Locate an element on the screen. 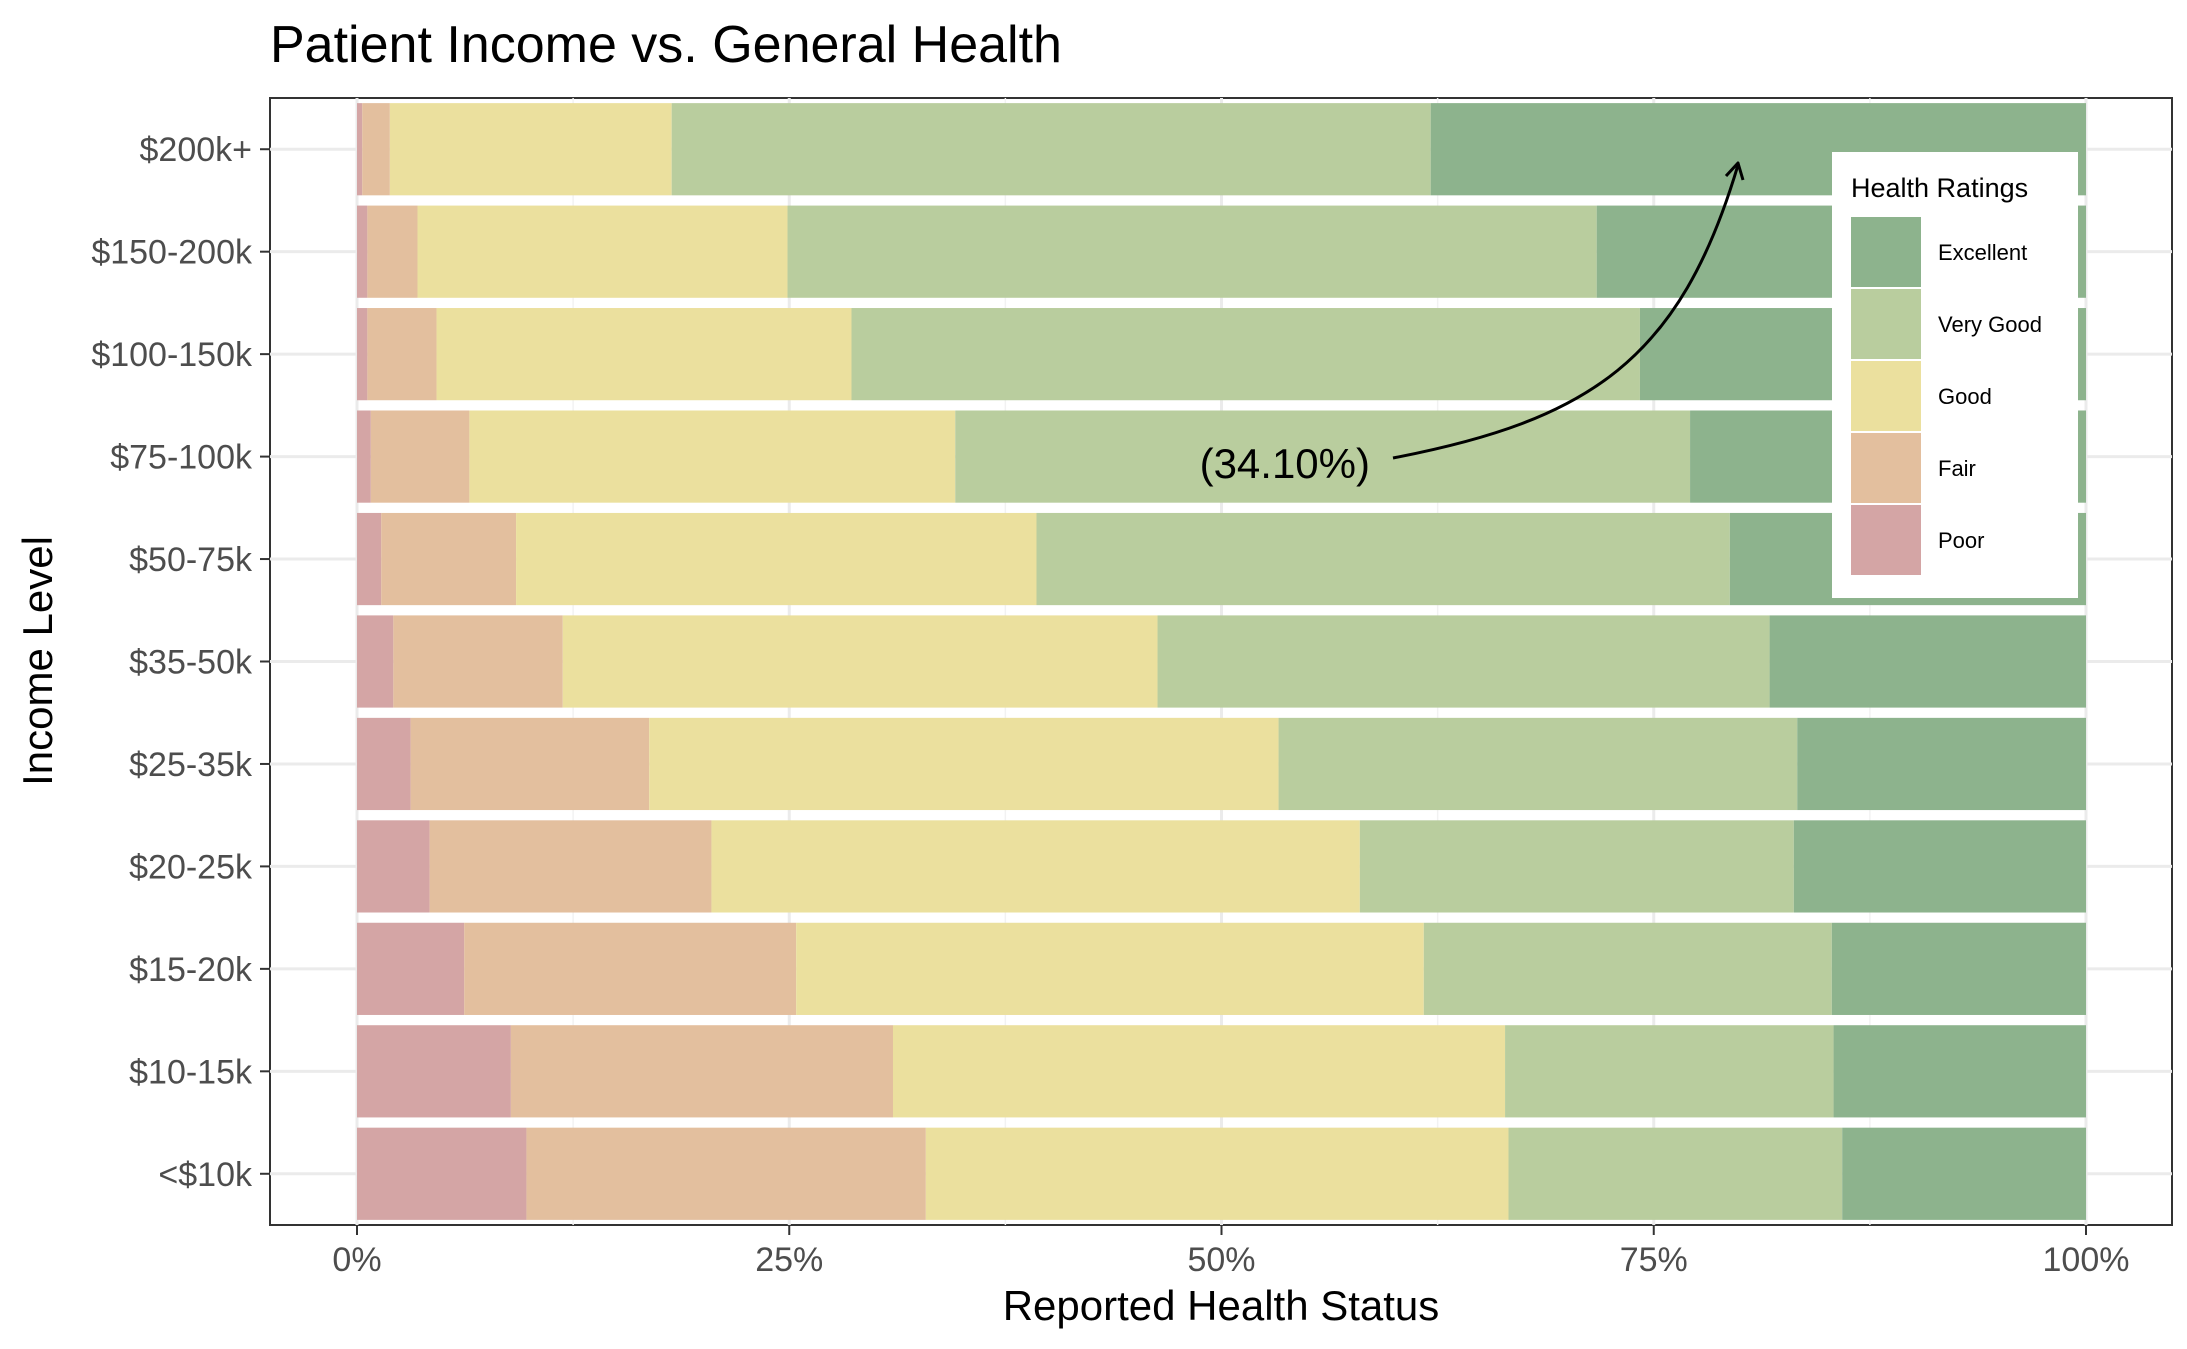 This screenshot has width=2187, height=1349. legend-title: Health Ratings is located at coordinates (1939, 188).